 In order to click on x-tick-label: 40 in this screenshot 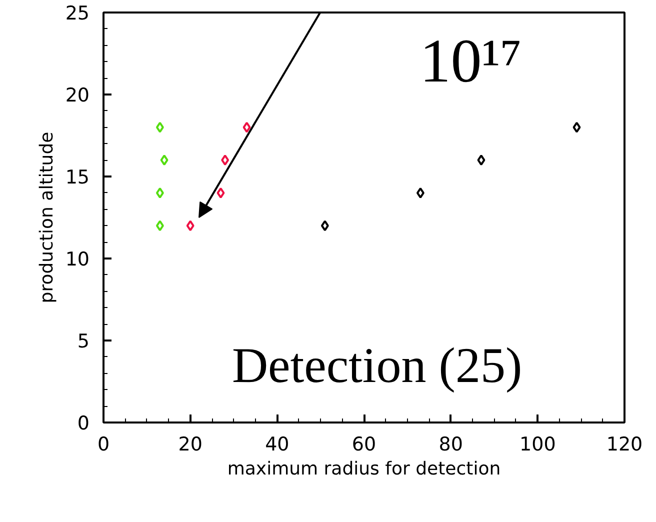, I will do `click(277, 445)`.